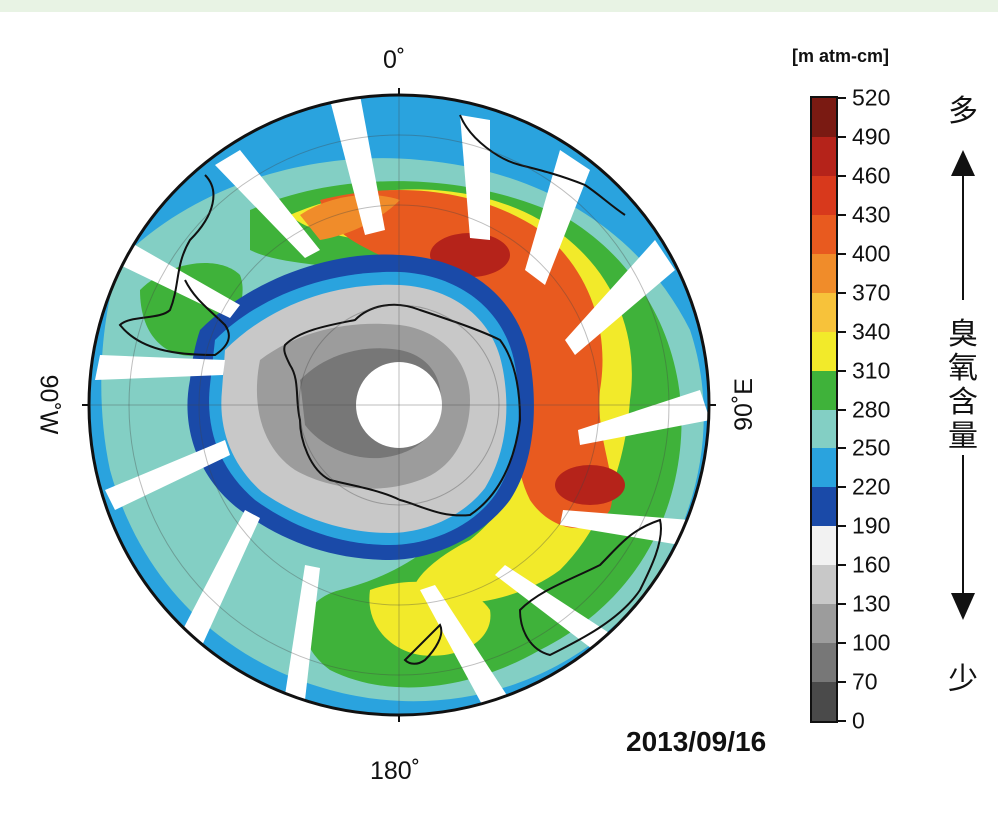  What do you see at coordinates (423, 644) in the screenshot?
I see `coast-new-zealand` at bounding box center [423, 644].